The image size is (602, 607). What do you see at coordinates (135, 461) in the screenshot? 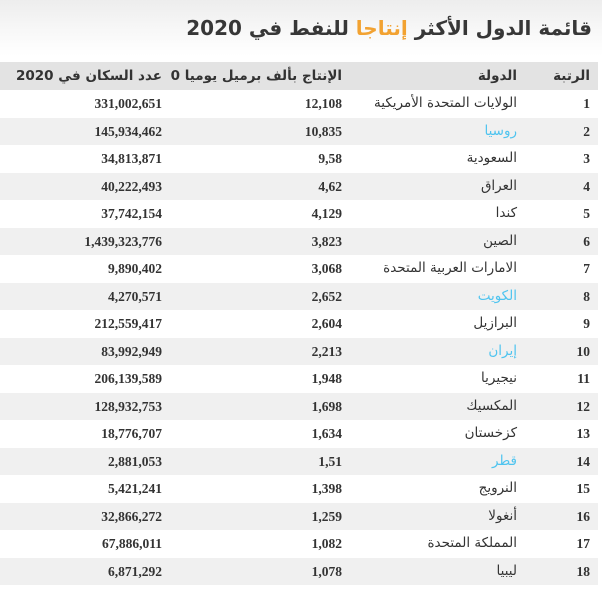
I see `population-cell: 2,881,053` at bounding box center [135, 461].